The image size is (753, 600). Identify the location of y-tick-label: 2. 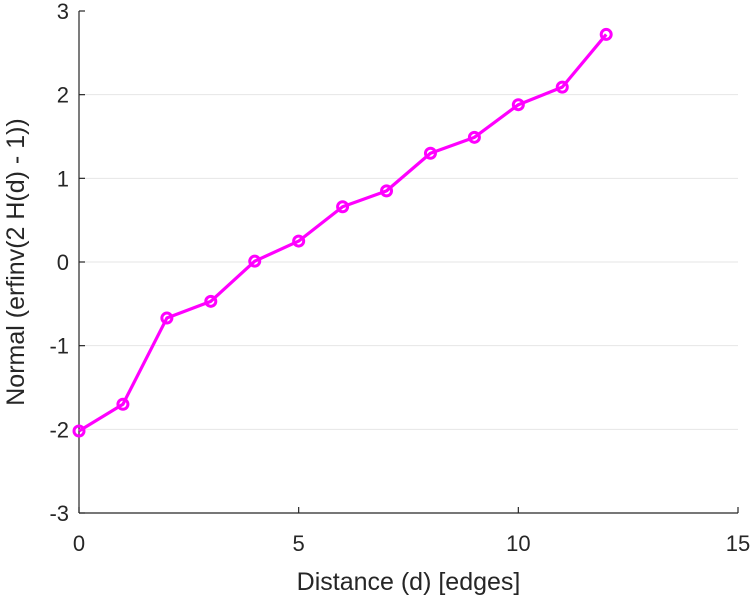
(63, 95).